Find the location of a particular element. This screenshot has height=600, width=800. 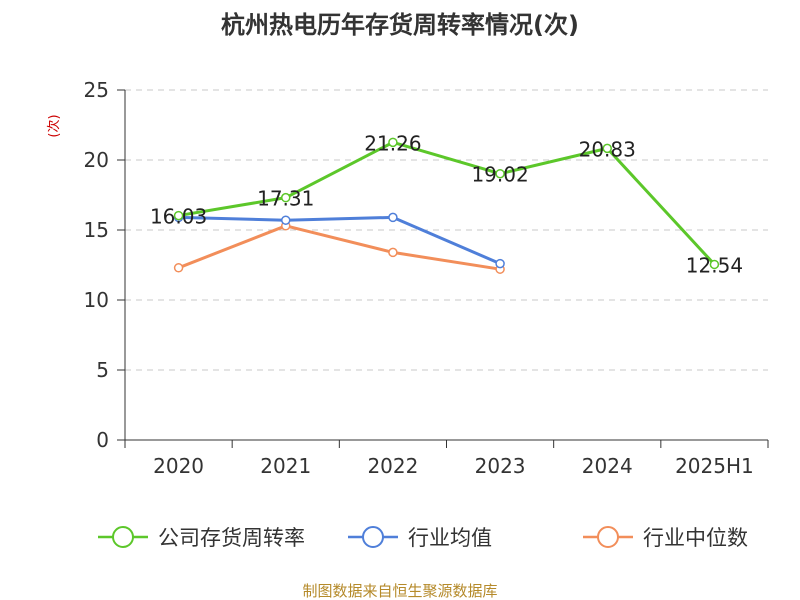

y-tick-label: 0 is located at coordinates (102, 440).